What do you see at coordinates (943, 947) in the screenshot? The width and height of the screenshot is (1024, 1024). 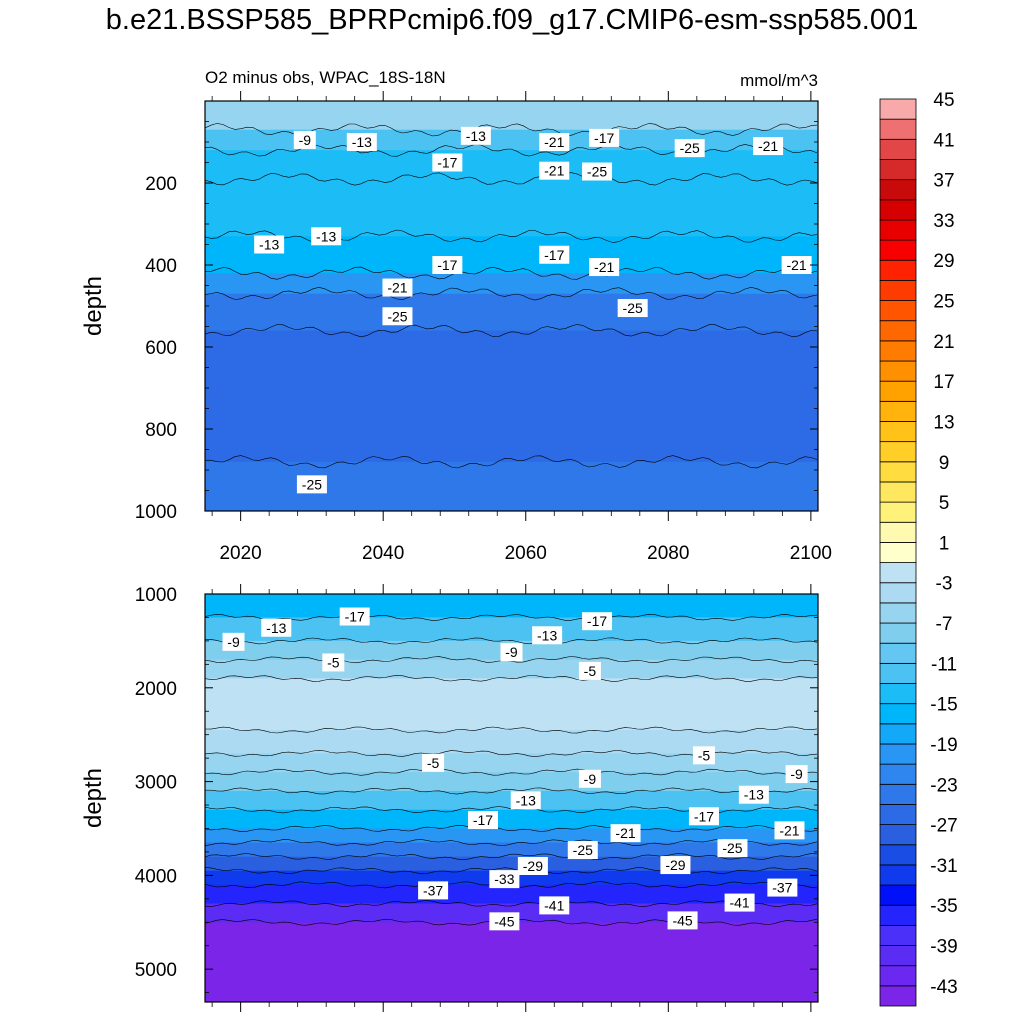 I see `colorbar-label: -39` at bounding box center [943, 947].